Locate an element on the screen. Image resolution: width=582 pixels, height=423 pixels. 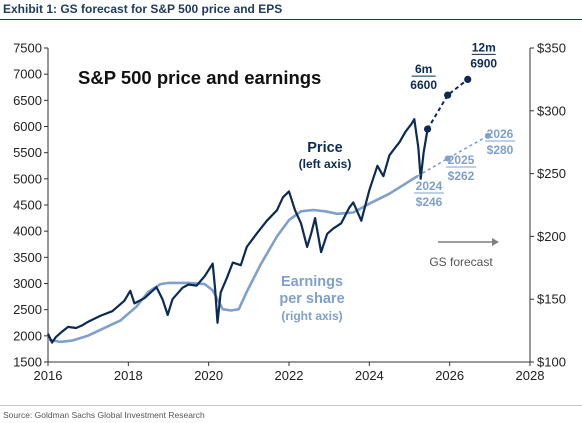
right-tick-label: $350 is located at coordinates (551, 48).